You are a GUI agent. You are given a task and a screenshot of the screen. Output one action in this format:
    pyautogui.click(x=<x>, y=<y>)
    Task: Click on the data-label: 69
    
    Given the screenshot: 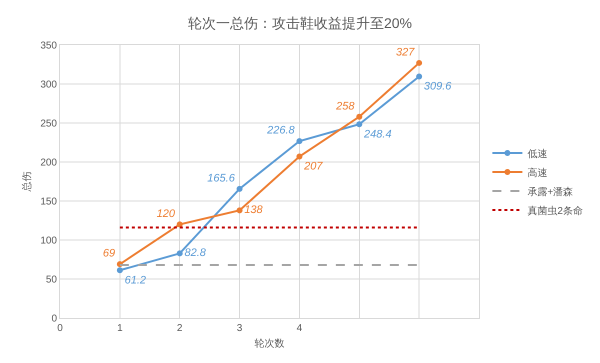 What is the action you would take?
    pyautogui.click(x=109, y=254)
    